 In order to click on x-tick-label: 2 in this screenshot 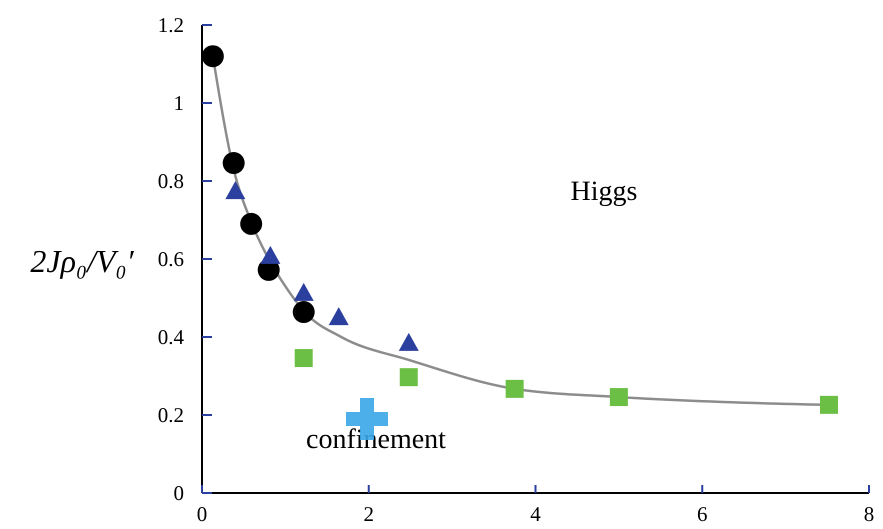, I will do `click(369, 514)`.